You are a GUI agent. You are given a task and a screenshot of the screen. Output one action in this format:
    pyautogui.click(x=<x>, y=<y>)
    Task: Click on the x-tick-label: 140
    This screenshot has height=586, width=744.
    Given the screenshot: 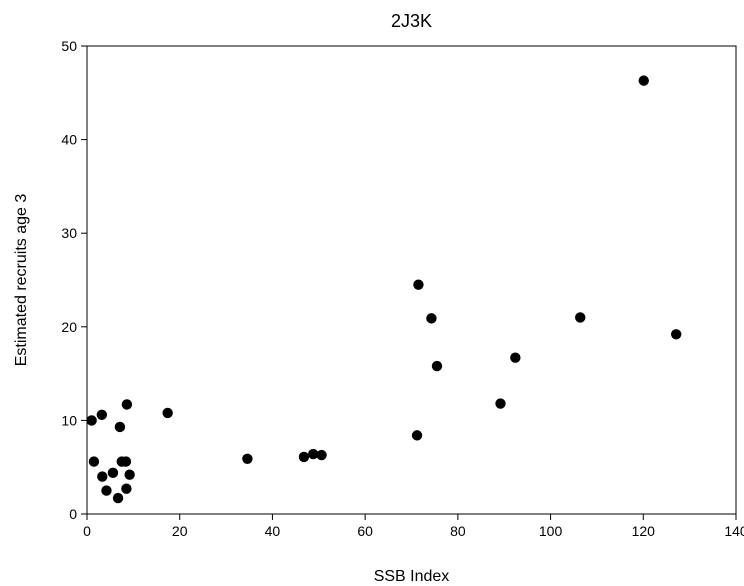 What is the action you would take?
    pyautogui.click(x=734, y=531)
    